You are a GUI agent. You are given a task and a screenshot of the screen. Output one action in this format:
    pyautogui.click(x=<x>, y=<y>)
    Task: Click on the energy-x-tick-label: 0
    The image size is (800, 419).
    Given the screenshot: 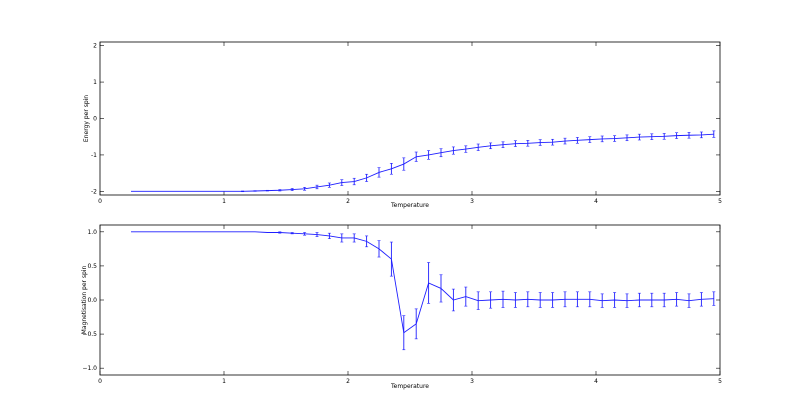 What is the action you would take?
    pyautogui.click(x=100, y=201)
    